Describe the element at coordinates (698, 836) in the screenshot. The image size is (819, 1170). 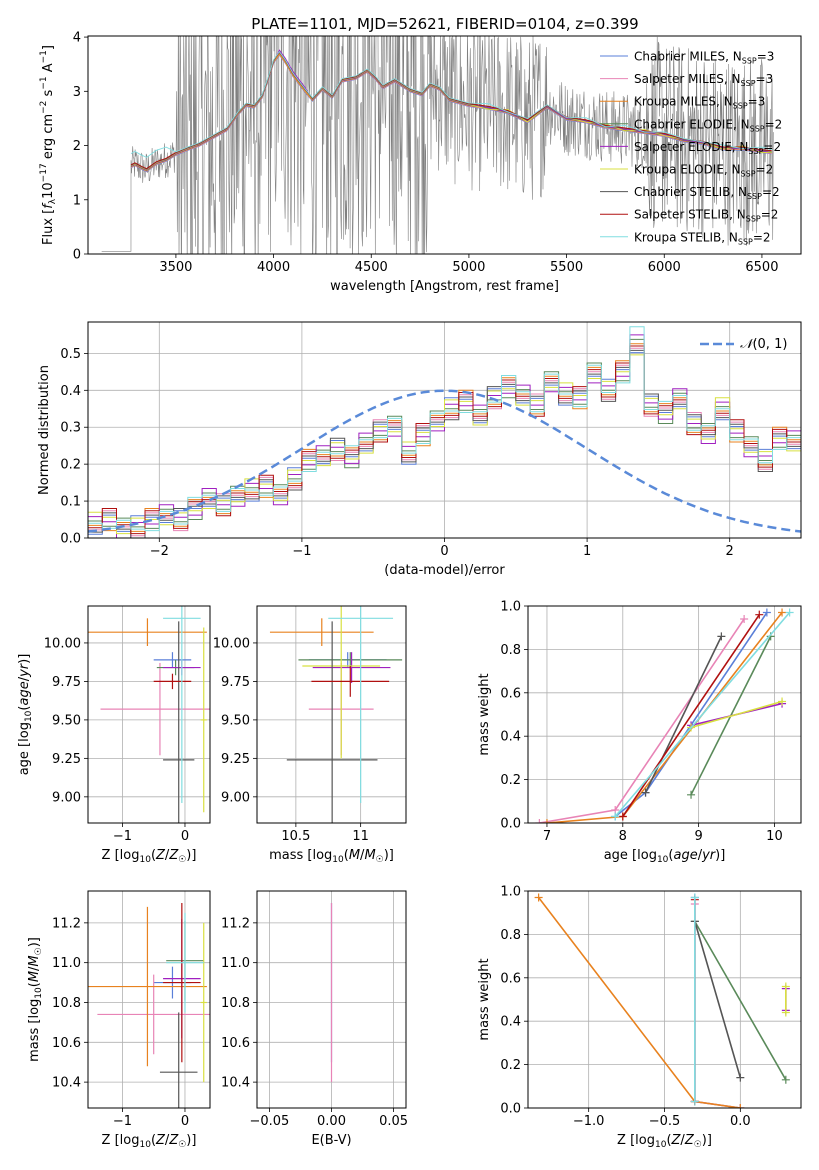
I see `x-tick-label: 9` at that location.